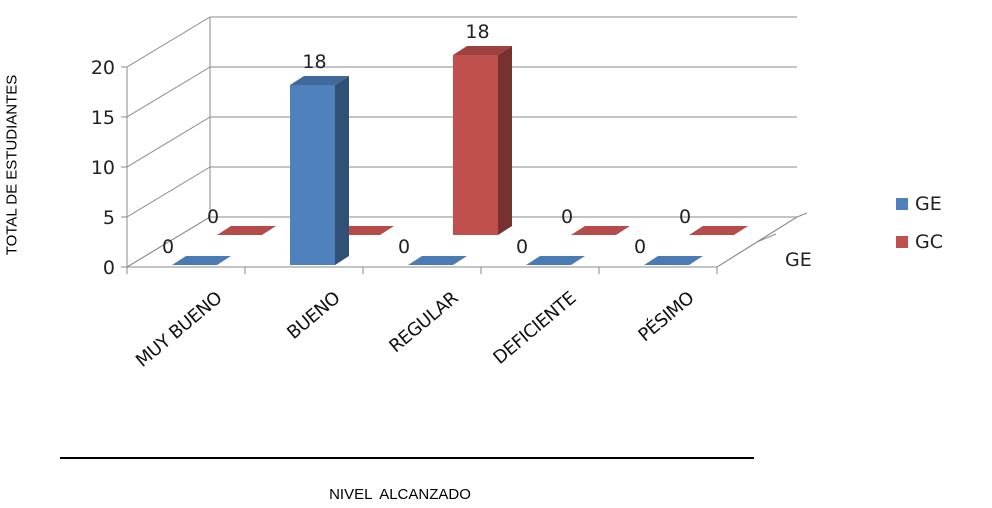 This screenshot has height=508, width=992. What do you see at coordinates (319, 80) in the screenshot?
I see `bar-ge-top` at bounding box center [319, 80].